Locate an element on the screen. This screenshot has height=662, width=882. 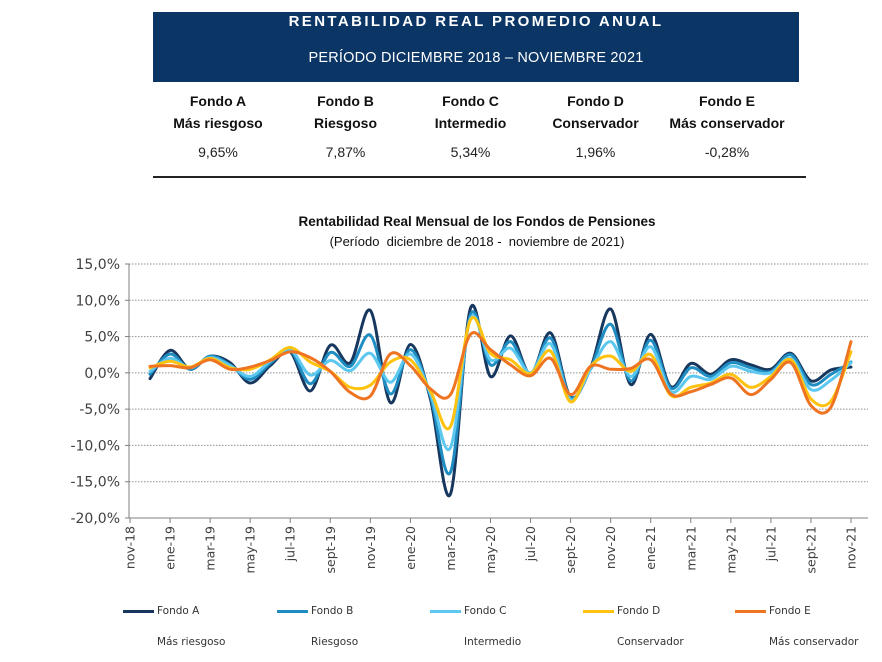
x-tick-label: sept-19 is located at coordinates (330, 550).